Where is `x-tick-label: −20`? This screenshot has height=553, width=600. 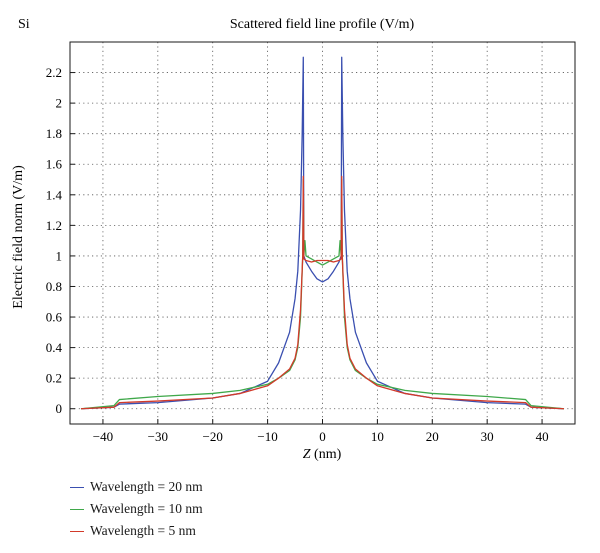 x-tick-label: −20 is located at coordinates (213, 436).